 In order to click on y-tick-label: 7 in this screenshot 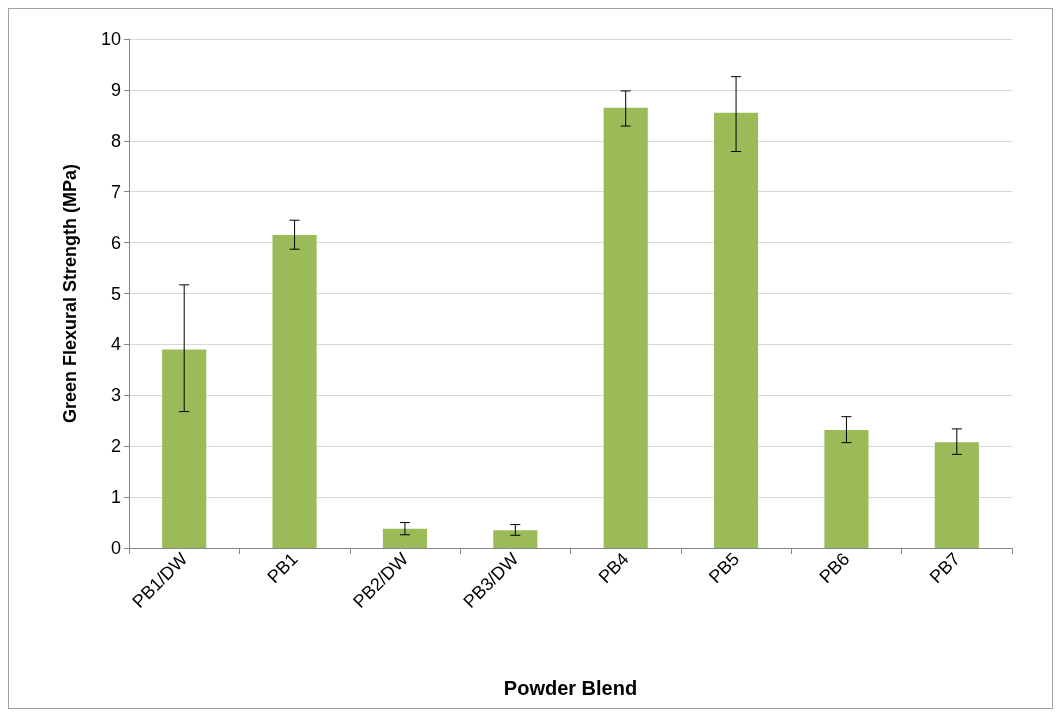, I will do `click(115, 191)`.